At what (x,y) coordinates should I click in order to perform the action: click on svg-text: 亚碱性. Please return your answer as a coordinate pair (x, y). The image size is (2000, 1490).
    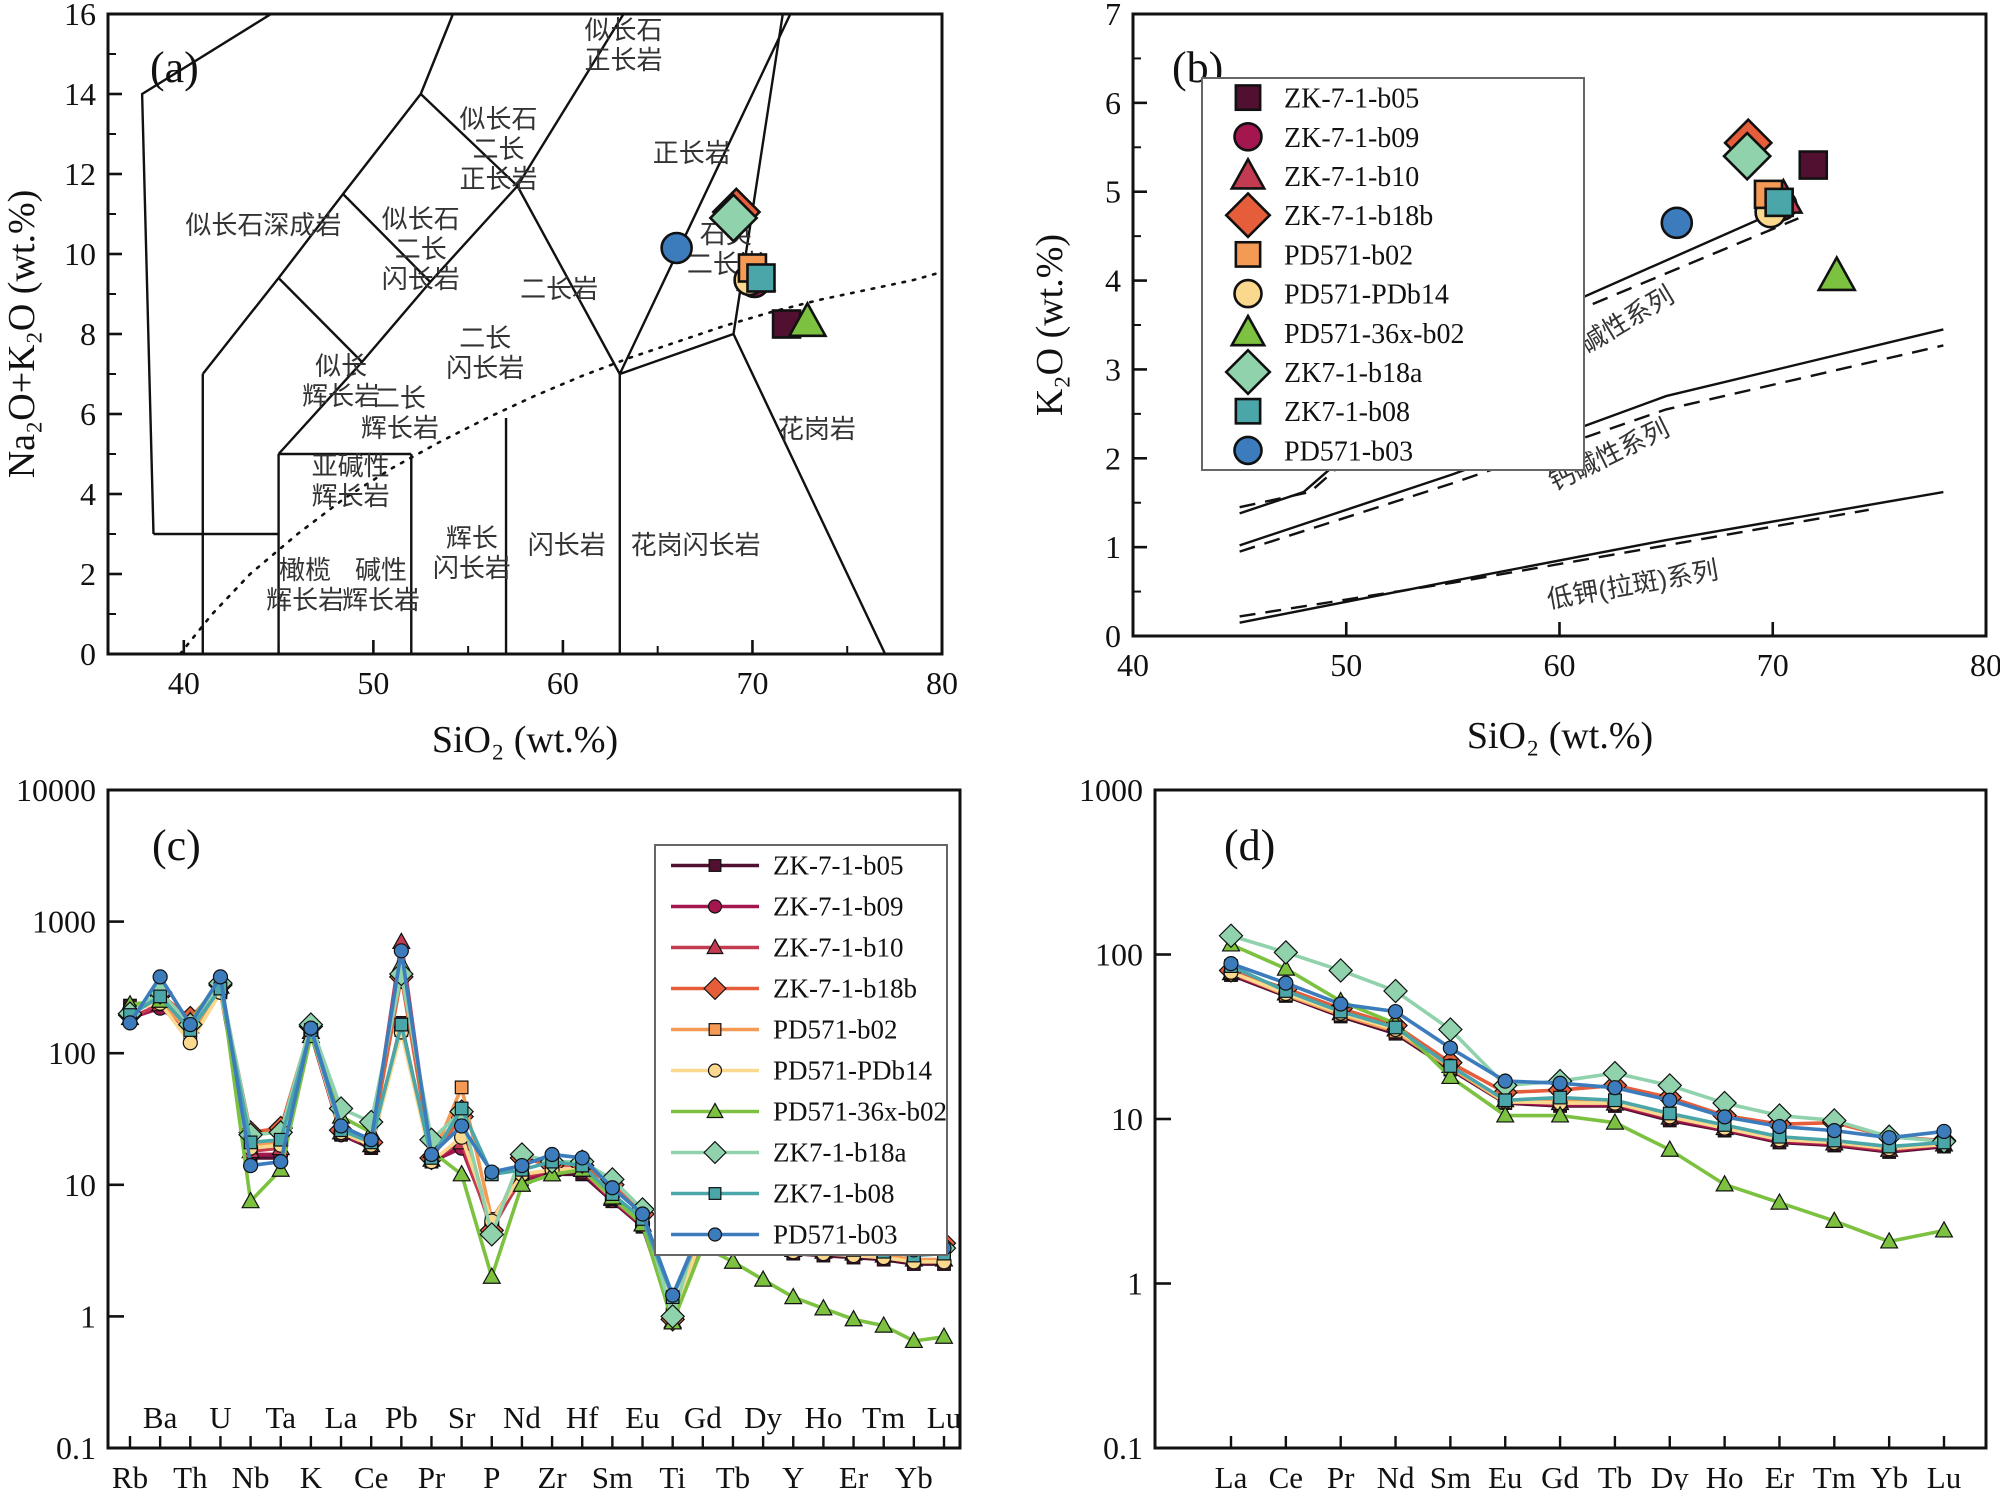
    Looking at the image, I should click on (351, 466).